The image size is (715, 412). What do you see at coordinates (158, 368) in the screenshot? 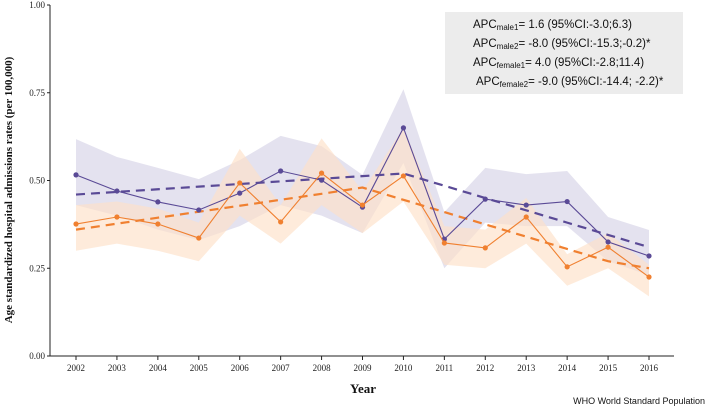
I see `x-tick-label: 2004` at bounding box center [158, 368].